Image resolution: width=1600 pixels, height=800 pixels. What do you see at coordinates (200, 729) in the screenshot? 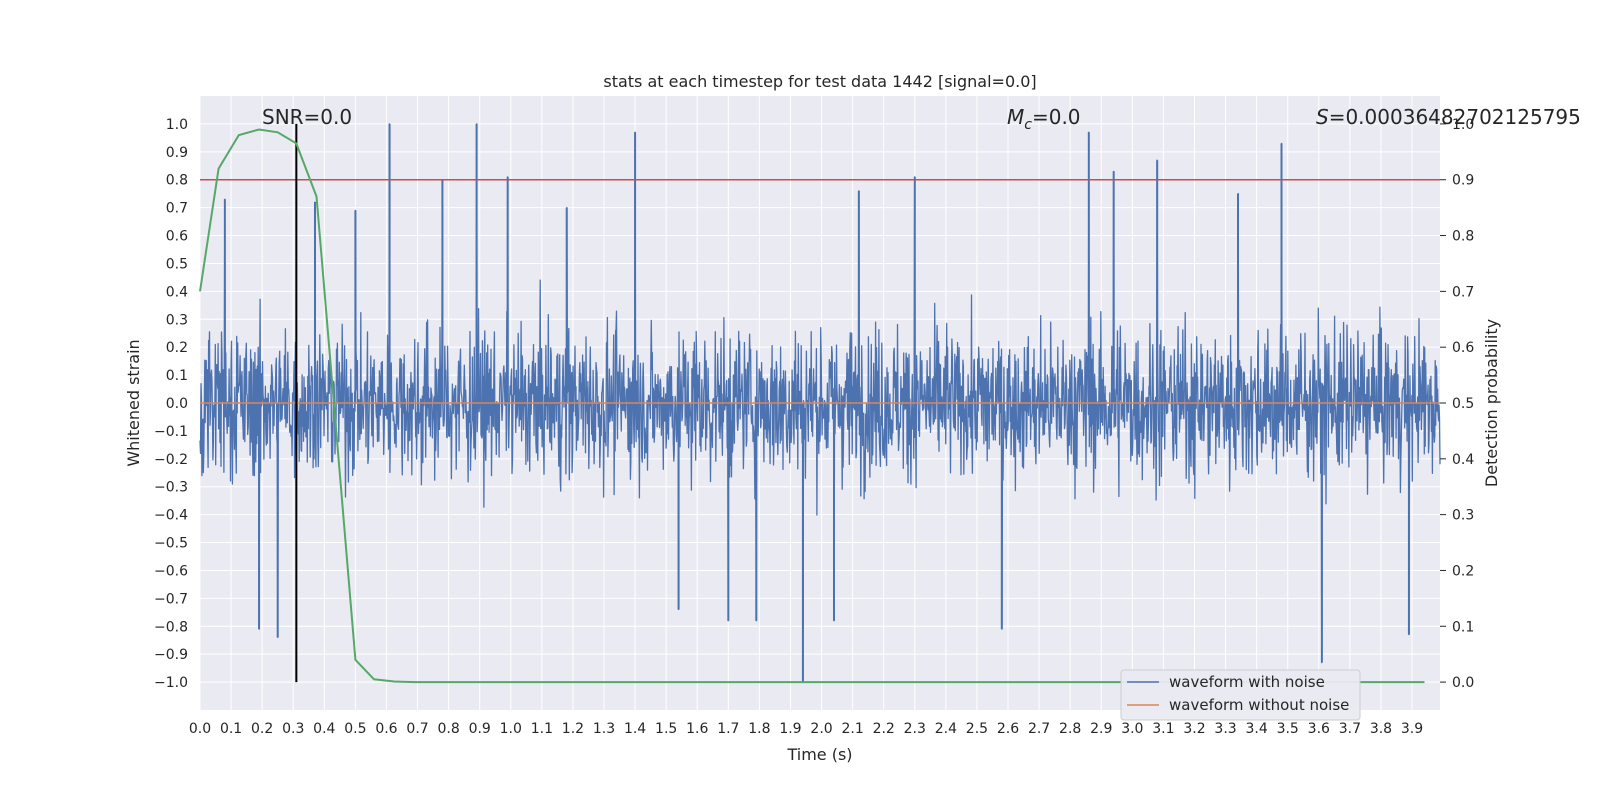
I see `x-tick-label: 0.0` at bounding box center [200, 729].